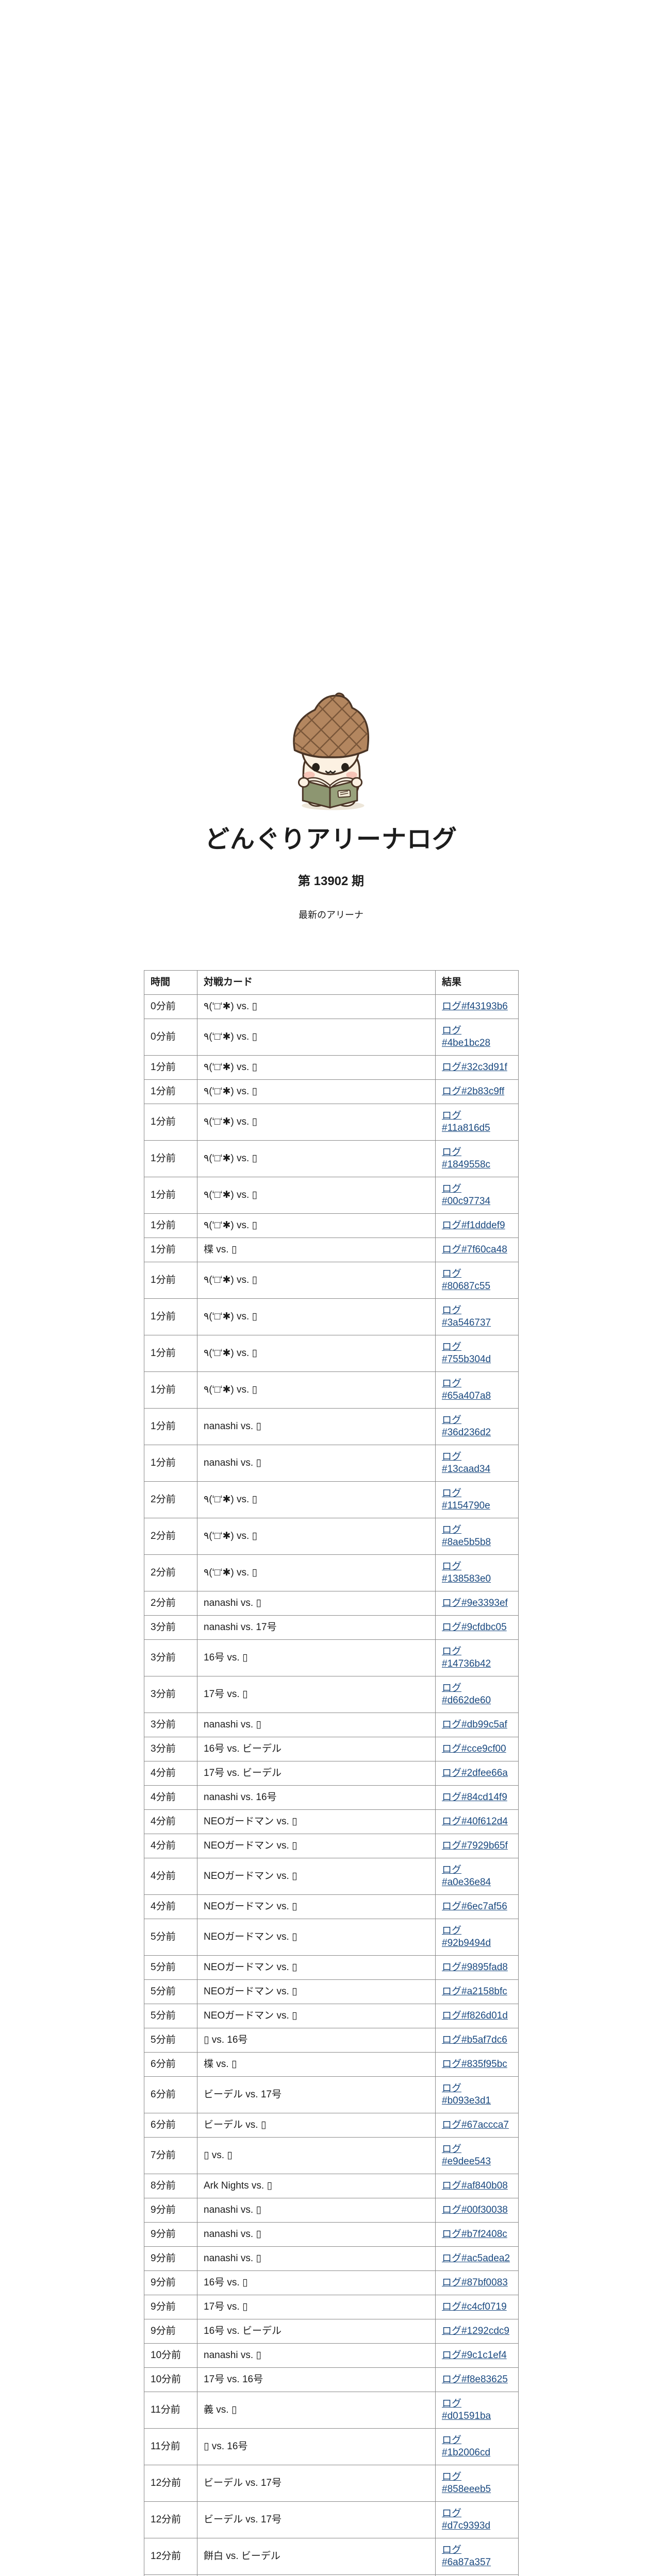  I want to click on log-hash: #2dfee66a, so click(484, 1773).